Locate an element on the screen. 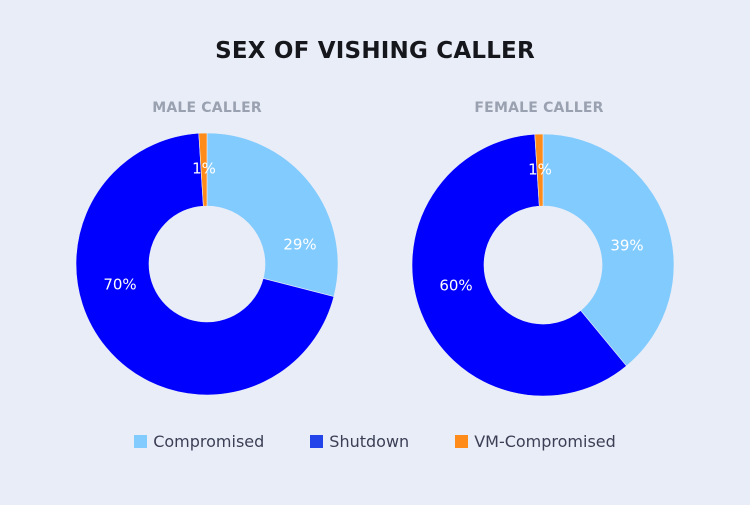 Image resolution: width=750 pixels, height=505 pixels. legend-label: Compromised is located at coordinates (209, 441).